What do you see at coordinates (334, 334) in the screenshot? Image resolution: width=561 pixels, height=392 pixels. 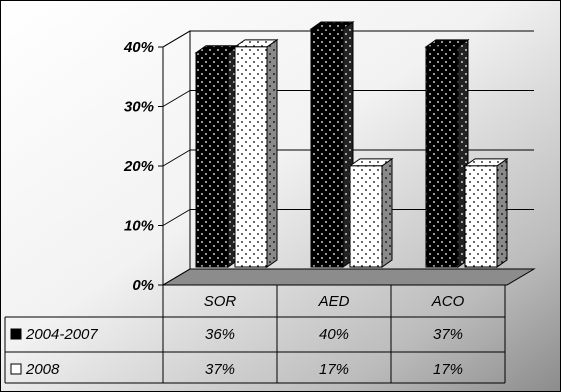 I see `data-label: 40%` at bounding box center [334, 334].